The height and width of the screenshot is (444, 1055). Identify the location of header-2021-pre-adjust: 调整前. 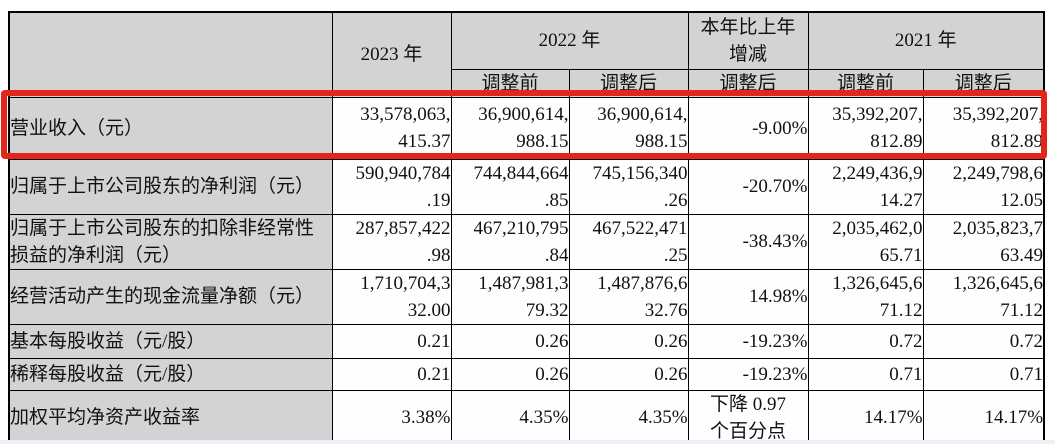
(865, 83).